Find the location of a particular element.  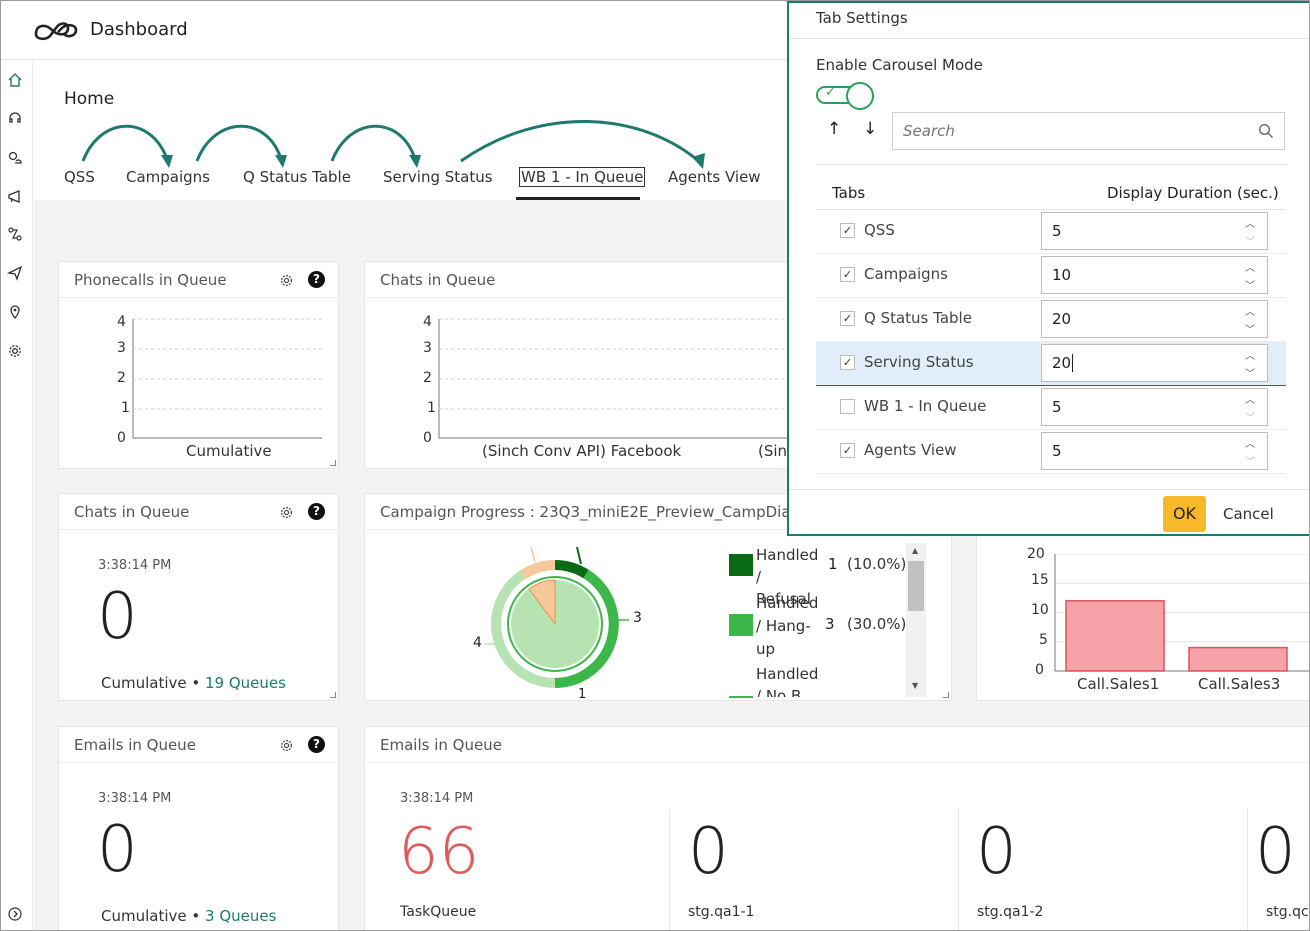

location-pin-icon is located at coordinates (15, 312).